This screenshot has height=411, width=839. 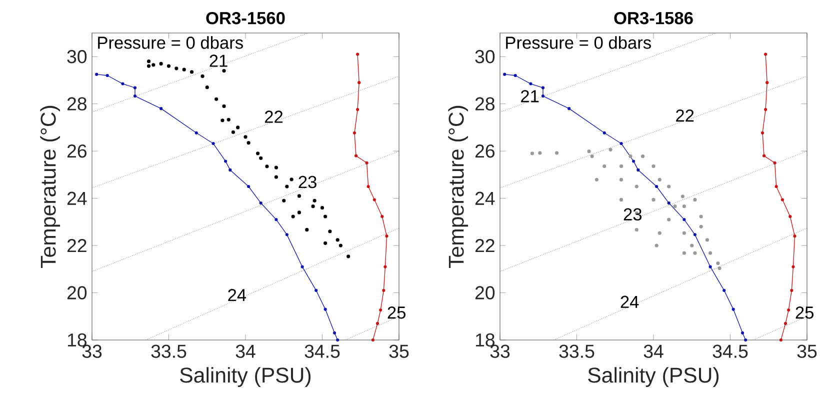 What do you see at coordinates (685, 115) in the screenshot?
I see `annotation: 22` at bounding box center [685, 115].